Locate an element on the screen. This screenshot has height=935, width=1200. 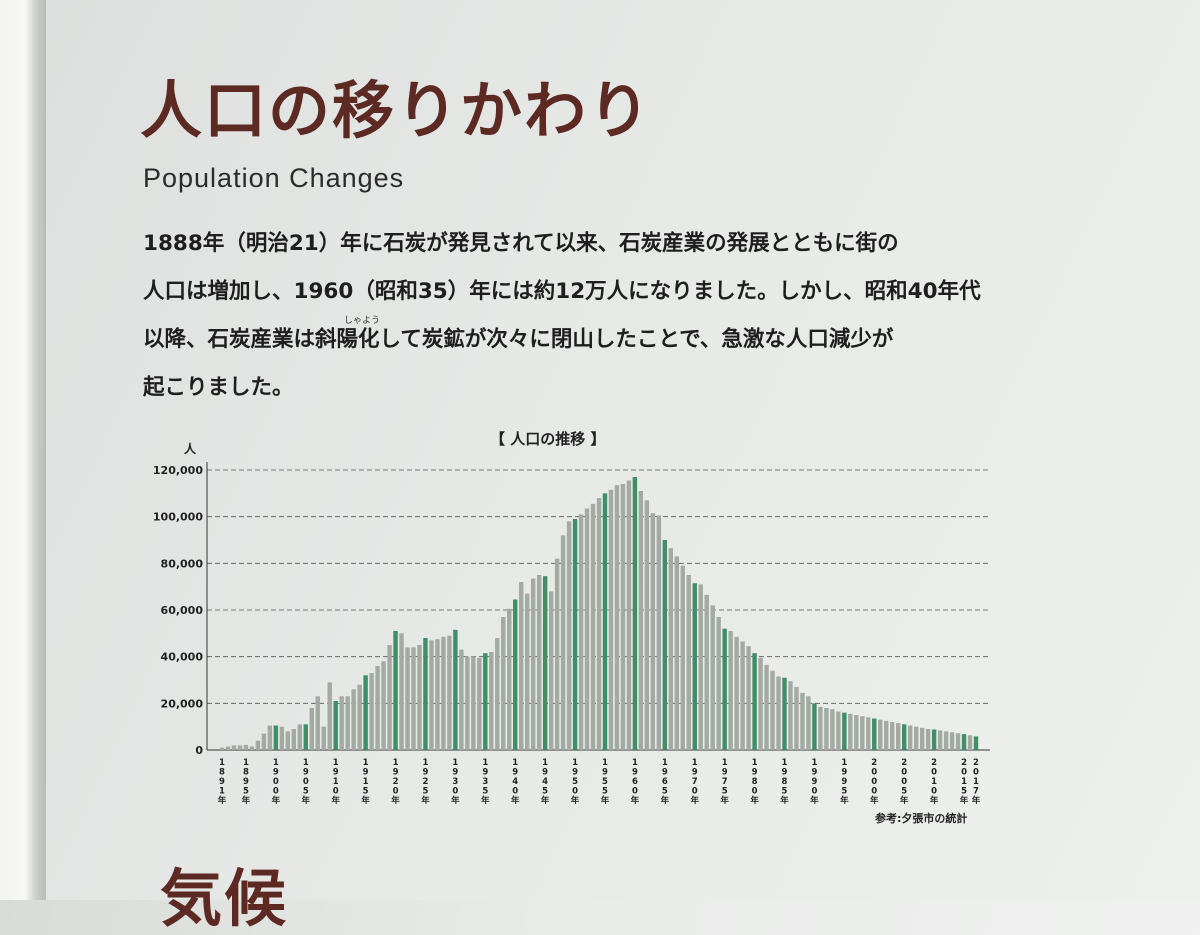
chart-source-note: 参考:夕張市の統計 is located at coordinates (921, 818).